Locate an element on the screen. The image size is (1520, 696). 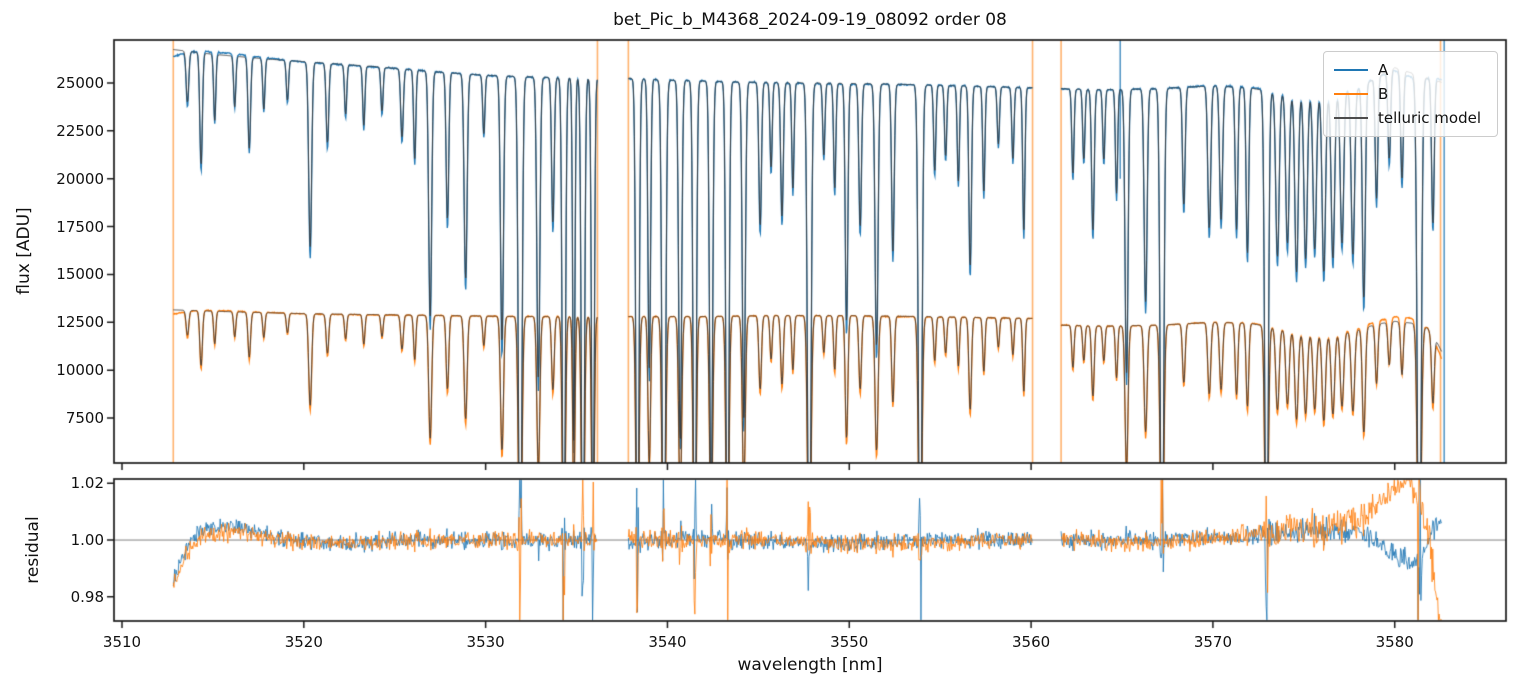
residual-tick-label: 1.02 is located at coordinates (87, 483).